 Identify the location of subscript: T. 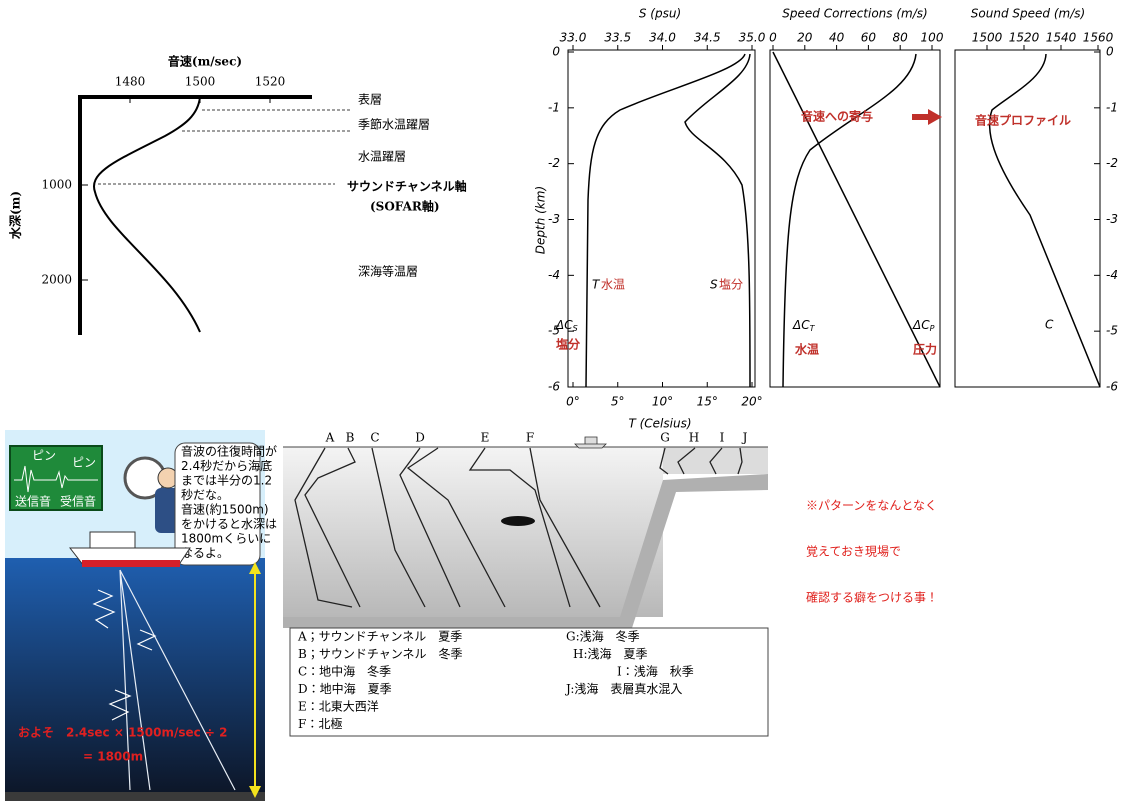
(813, 328).